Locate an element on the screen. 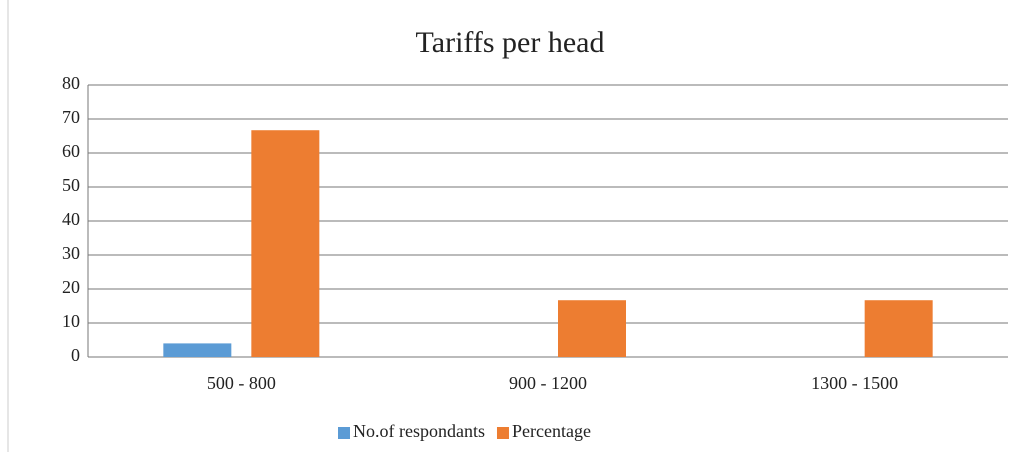  y-tick-label: 70 is located at coordinates (71, 117).